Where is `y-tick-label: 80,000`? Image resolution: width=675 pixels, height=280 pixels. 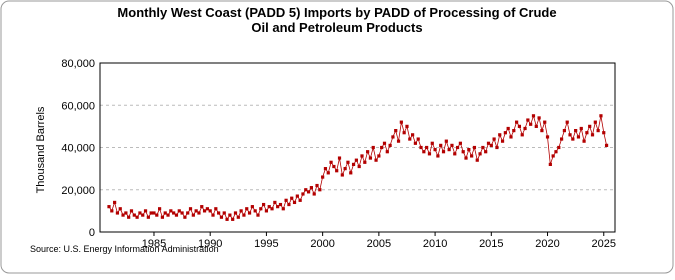 y-tick-label: 80,000 is located at coordinates (78, 64).